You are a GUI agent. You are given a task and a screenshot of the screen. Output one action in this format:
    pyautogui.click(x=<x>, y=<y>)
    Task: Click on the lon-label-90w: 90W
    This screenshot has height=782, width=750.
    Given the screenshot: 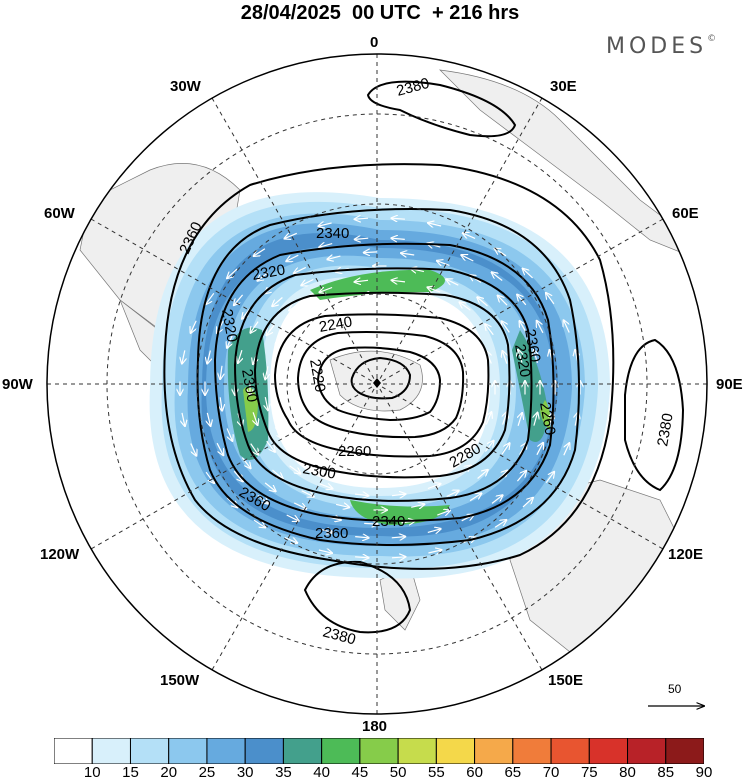 What is the action you would take?
    pyautogui.click(x=17, y=384)
    